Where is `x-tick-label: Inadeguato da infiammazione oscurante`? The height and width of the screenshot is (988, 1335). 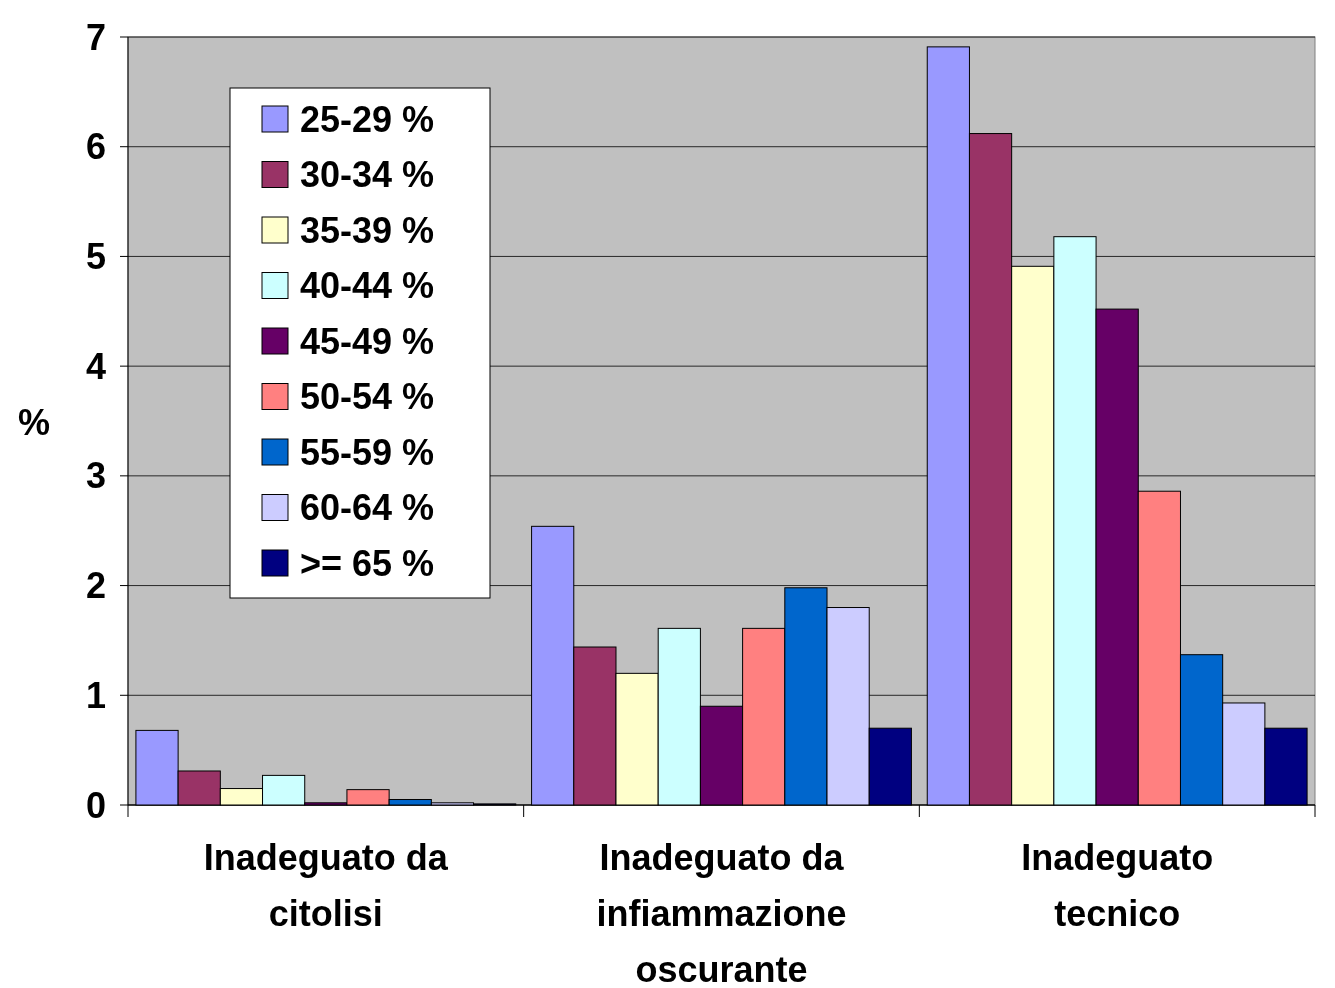 x-tick-label: Inadeguato da infiammazione oscurante is located at coordinates (721, 912).